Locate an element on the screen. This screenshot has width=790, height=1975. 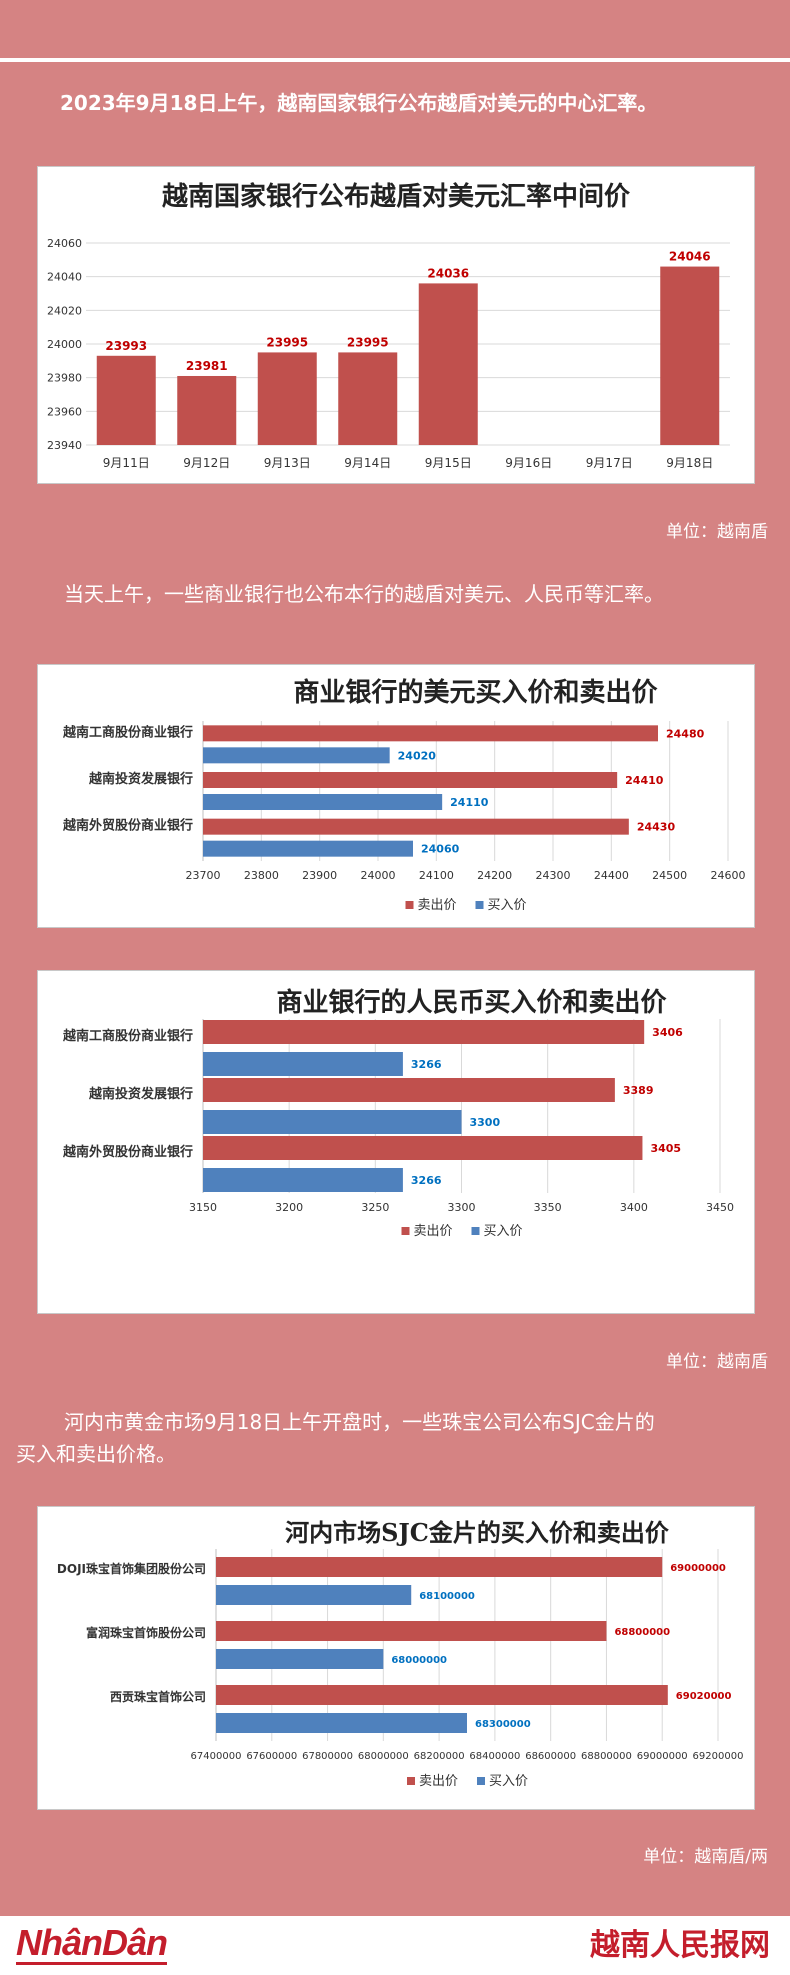
x-tick-label: 68400000 is located at coordinates (494, 1756).